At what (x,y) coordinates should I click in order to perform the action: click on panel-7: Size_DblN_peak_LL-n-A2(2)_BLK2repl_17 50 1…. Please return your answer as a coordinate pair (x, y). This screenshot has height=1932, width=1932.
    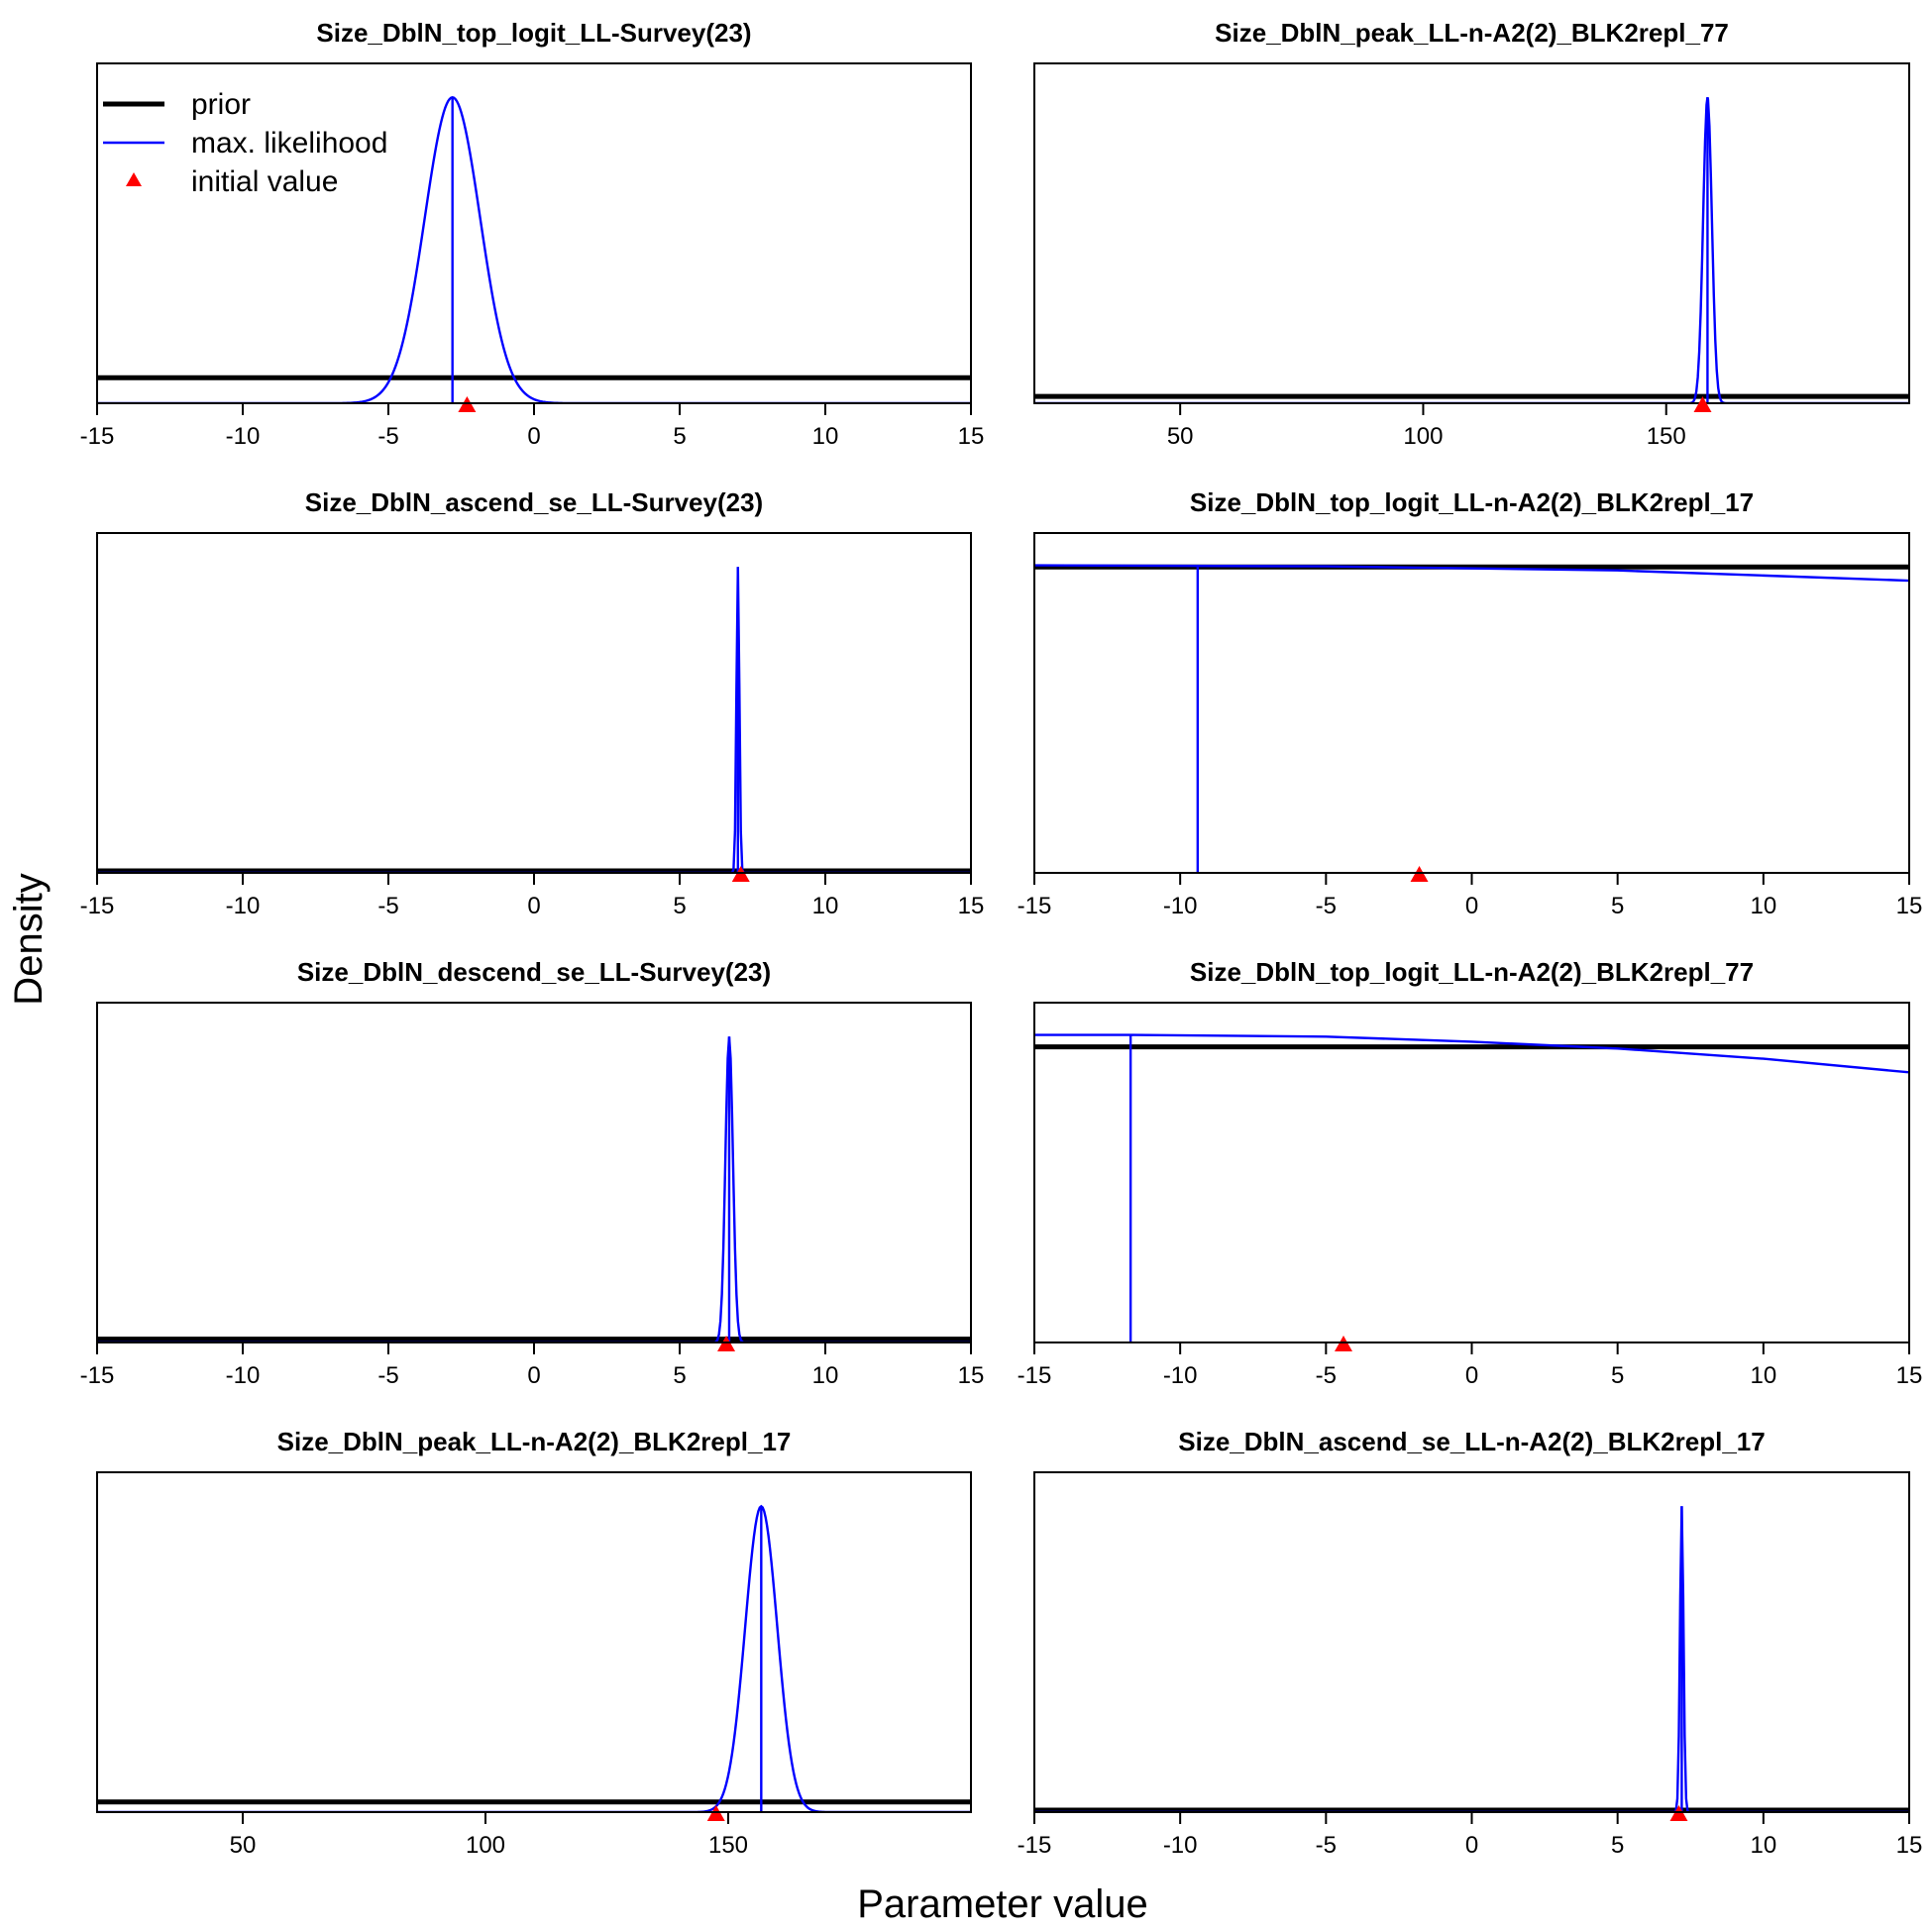
    Looking at the image, I should click on (534, 1643).